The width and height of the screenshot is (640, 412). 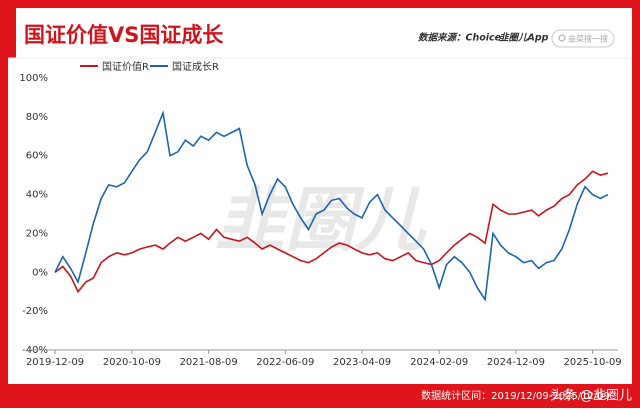 What do you see at coordinates (562, 38) in the screenshot?
I see `search-icon` at bounding box center [562, 38].